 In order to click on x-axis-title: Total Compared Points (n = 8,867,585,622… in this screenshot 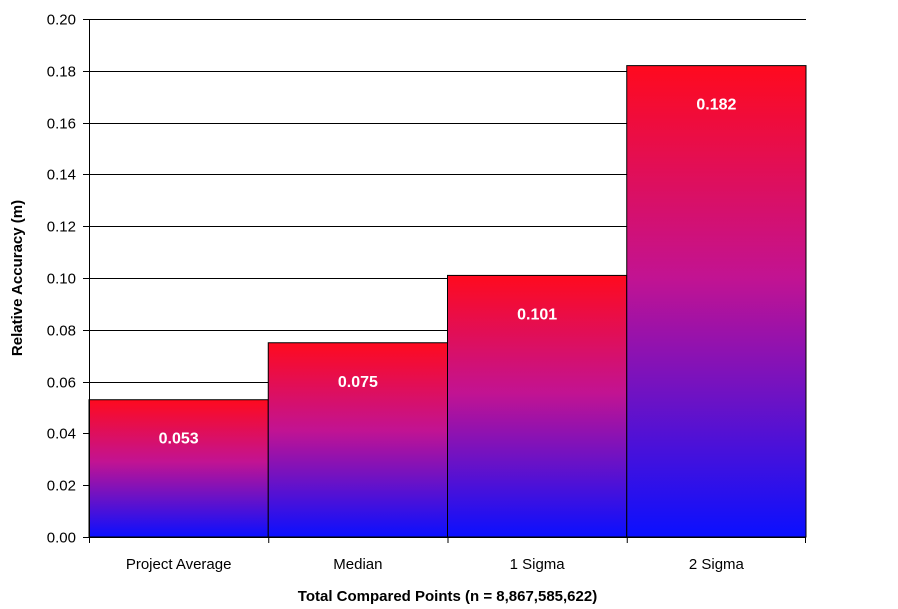, I will do `click(447, 596)`.